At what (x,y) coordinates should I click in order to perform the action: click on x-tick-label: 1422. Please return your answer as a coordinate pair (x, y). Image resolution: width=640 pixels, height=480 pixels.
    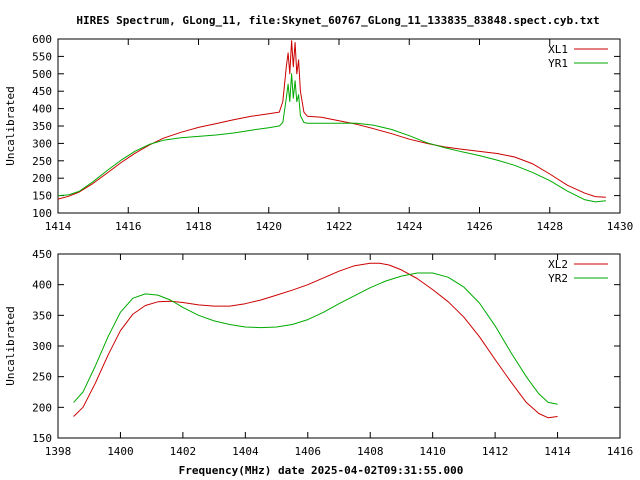
    Looking at the image, I should click on (339, 226).